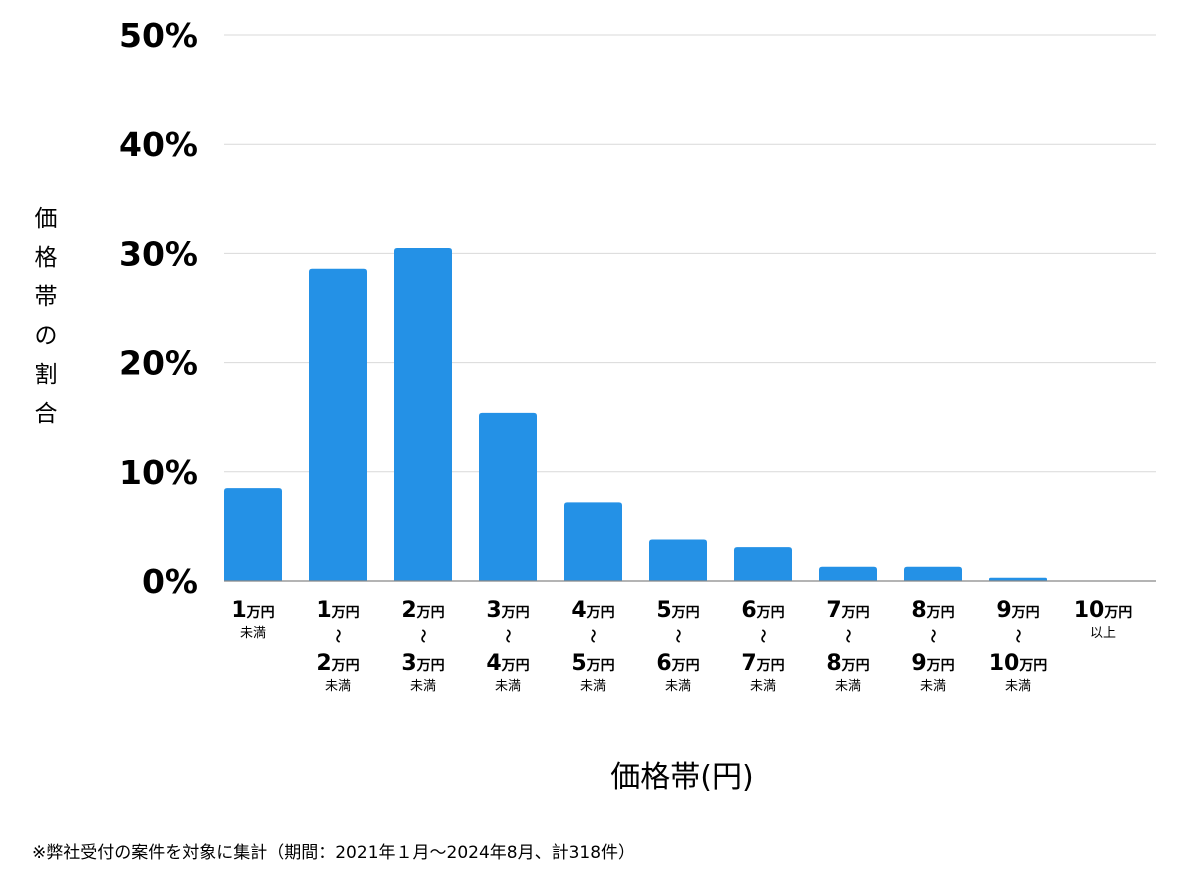  What do you see at coordinates (1103, 633) in the screenshot?
I see `x-tick-note: 以上` at bounding box center [1103, 633].